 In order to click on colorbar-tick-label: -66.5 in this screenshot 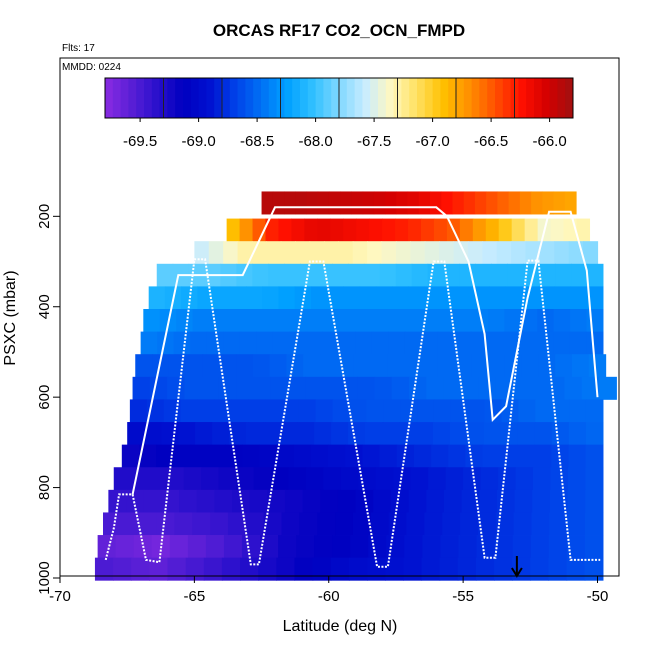, I will do `click(491, 141)`.